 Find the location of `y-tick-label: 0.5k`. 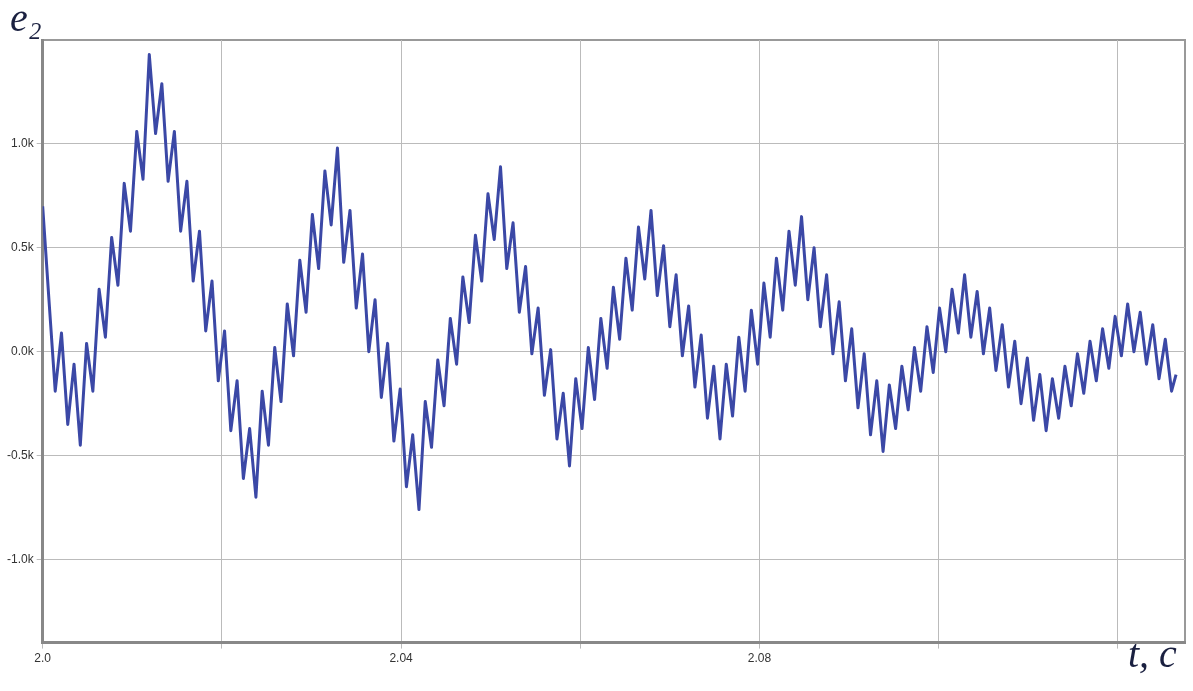

y-tick-label: 0.5k is located at coordinates (22, 247).